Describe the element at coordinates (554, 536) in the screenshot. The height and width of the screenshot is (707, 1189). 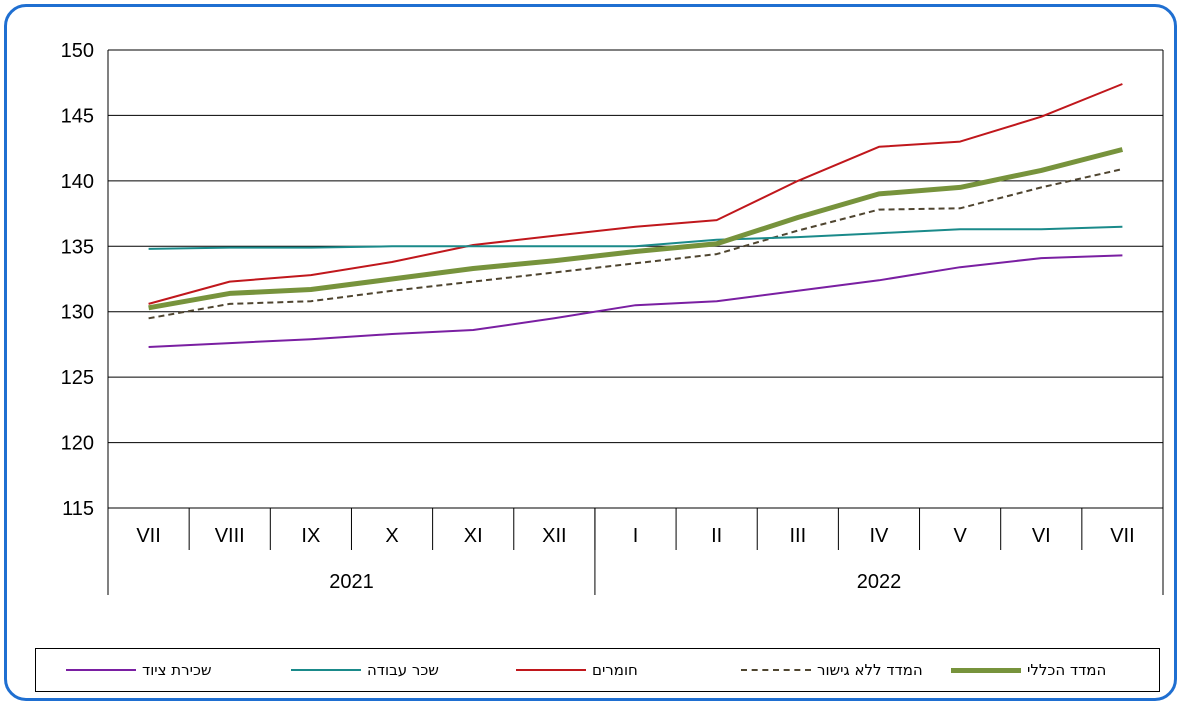
I see `x-tick-label: XII` at that location.